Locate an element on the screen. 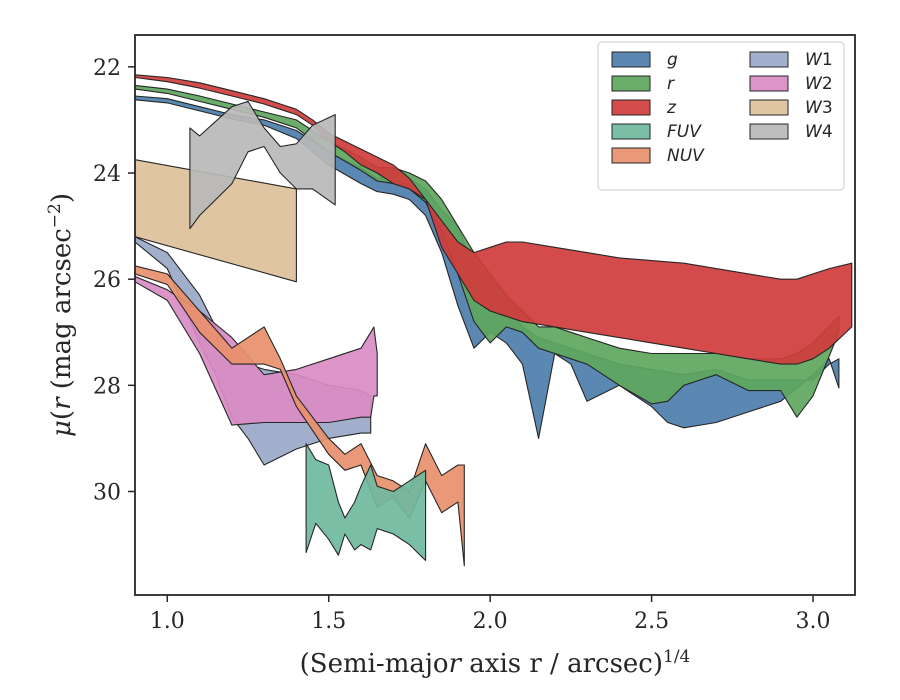 The image size is (900, 700). x-tick-label: 1.0 is located at coordinates (167, 621).